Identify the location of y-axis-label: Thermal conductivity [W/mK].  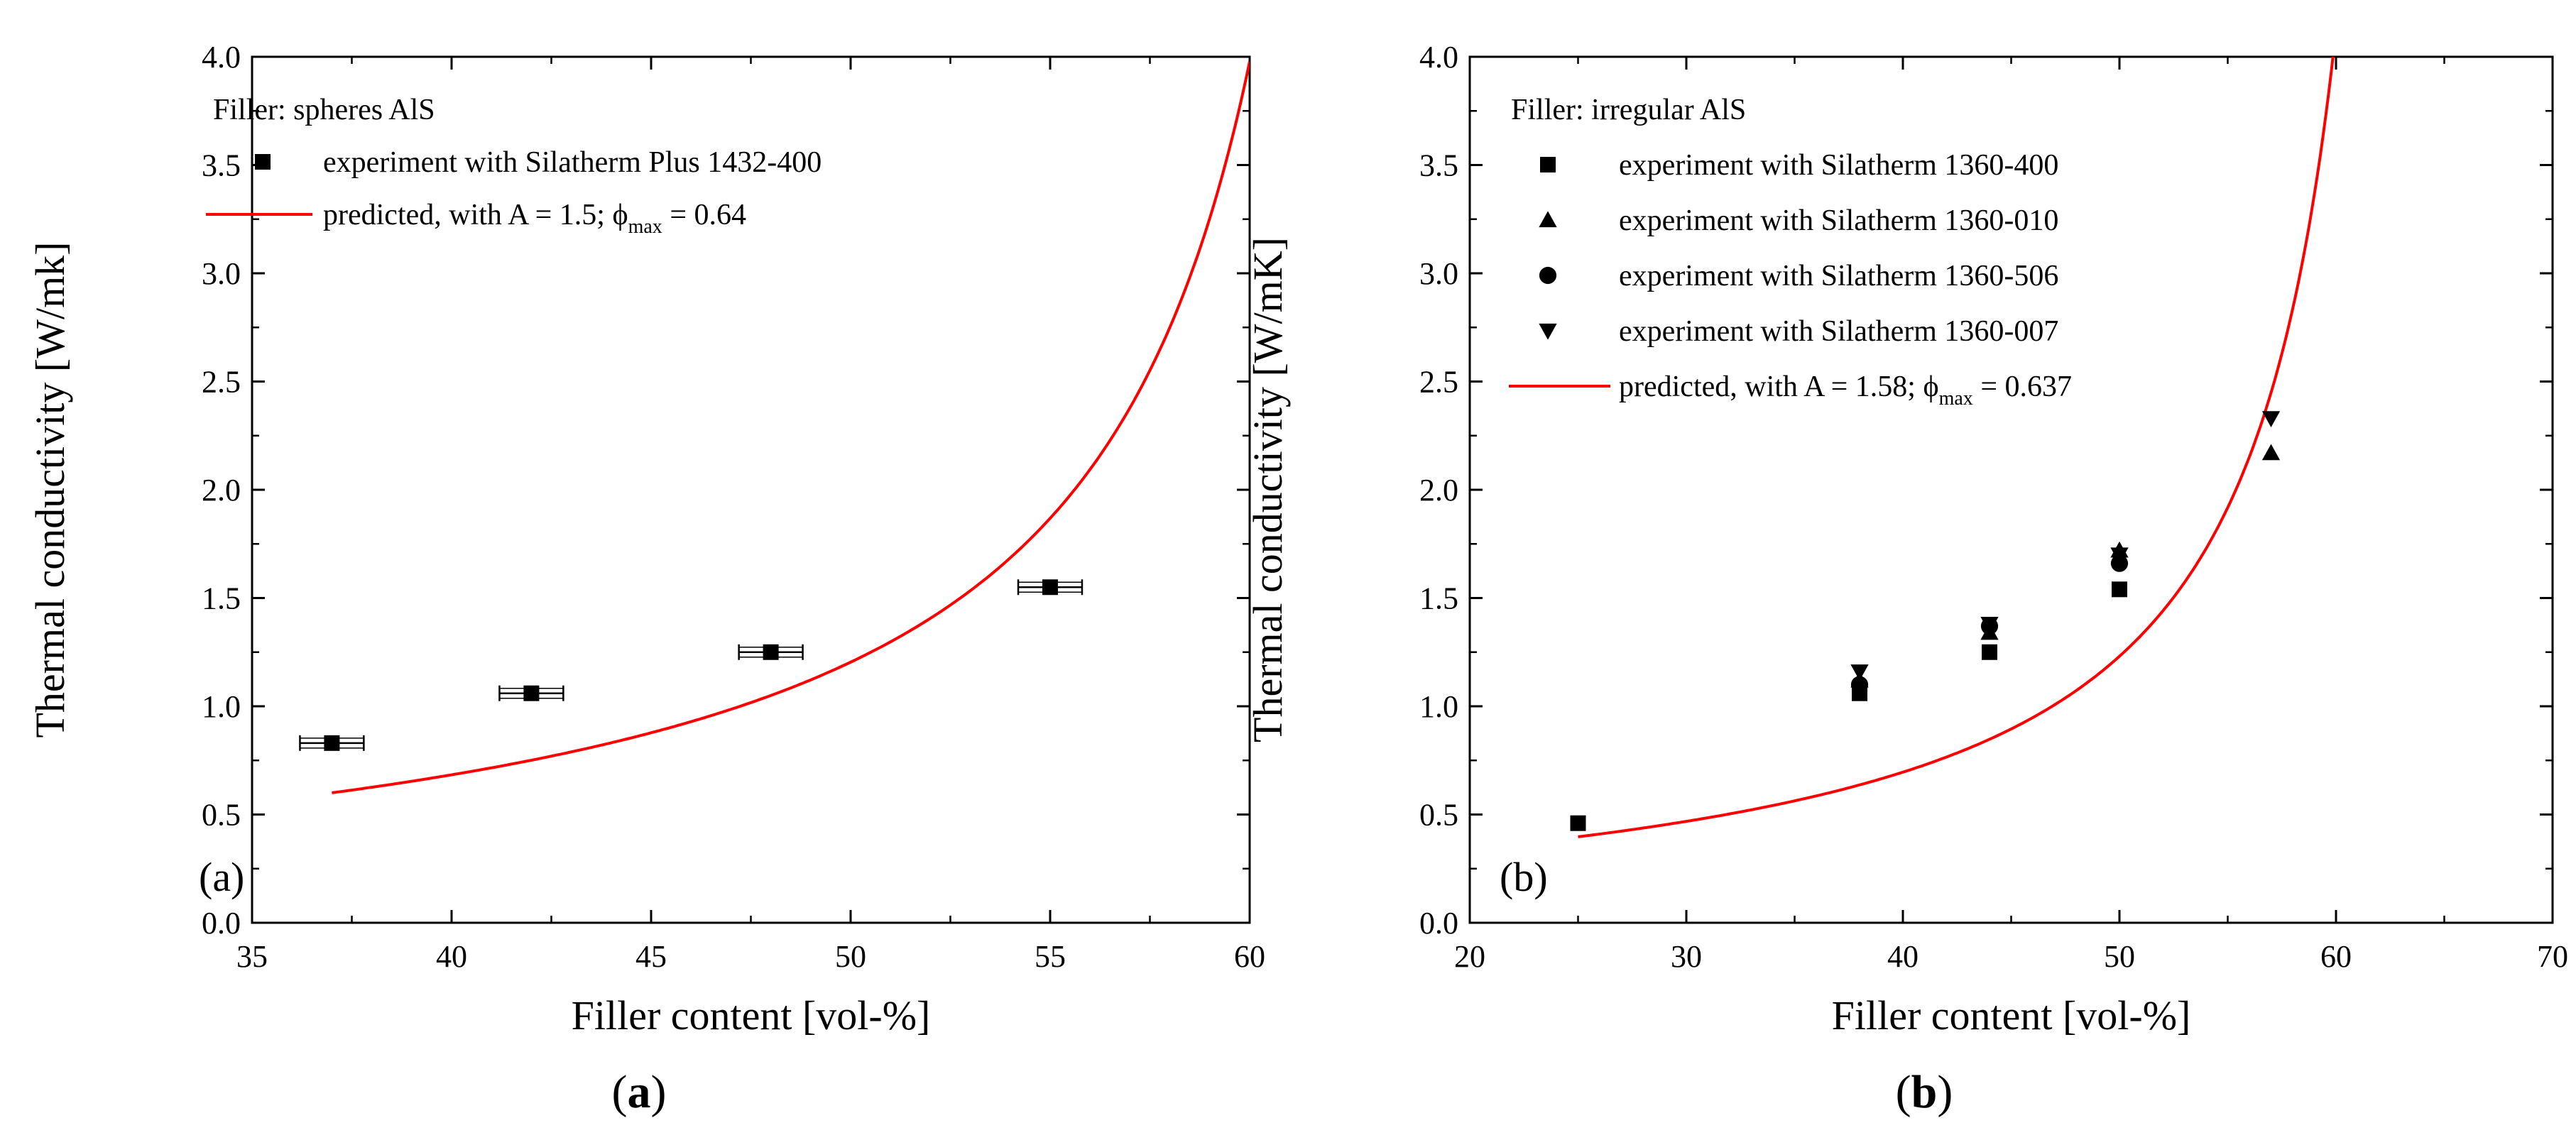
(1268, 489).